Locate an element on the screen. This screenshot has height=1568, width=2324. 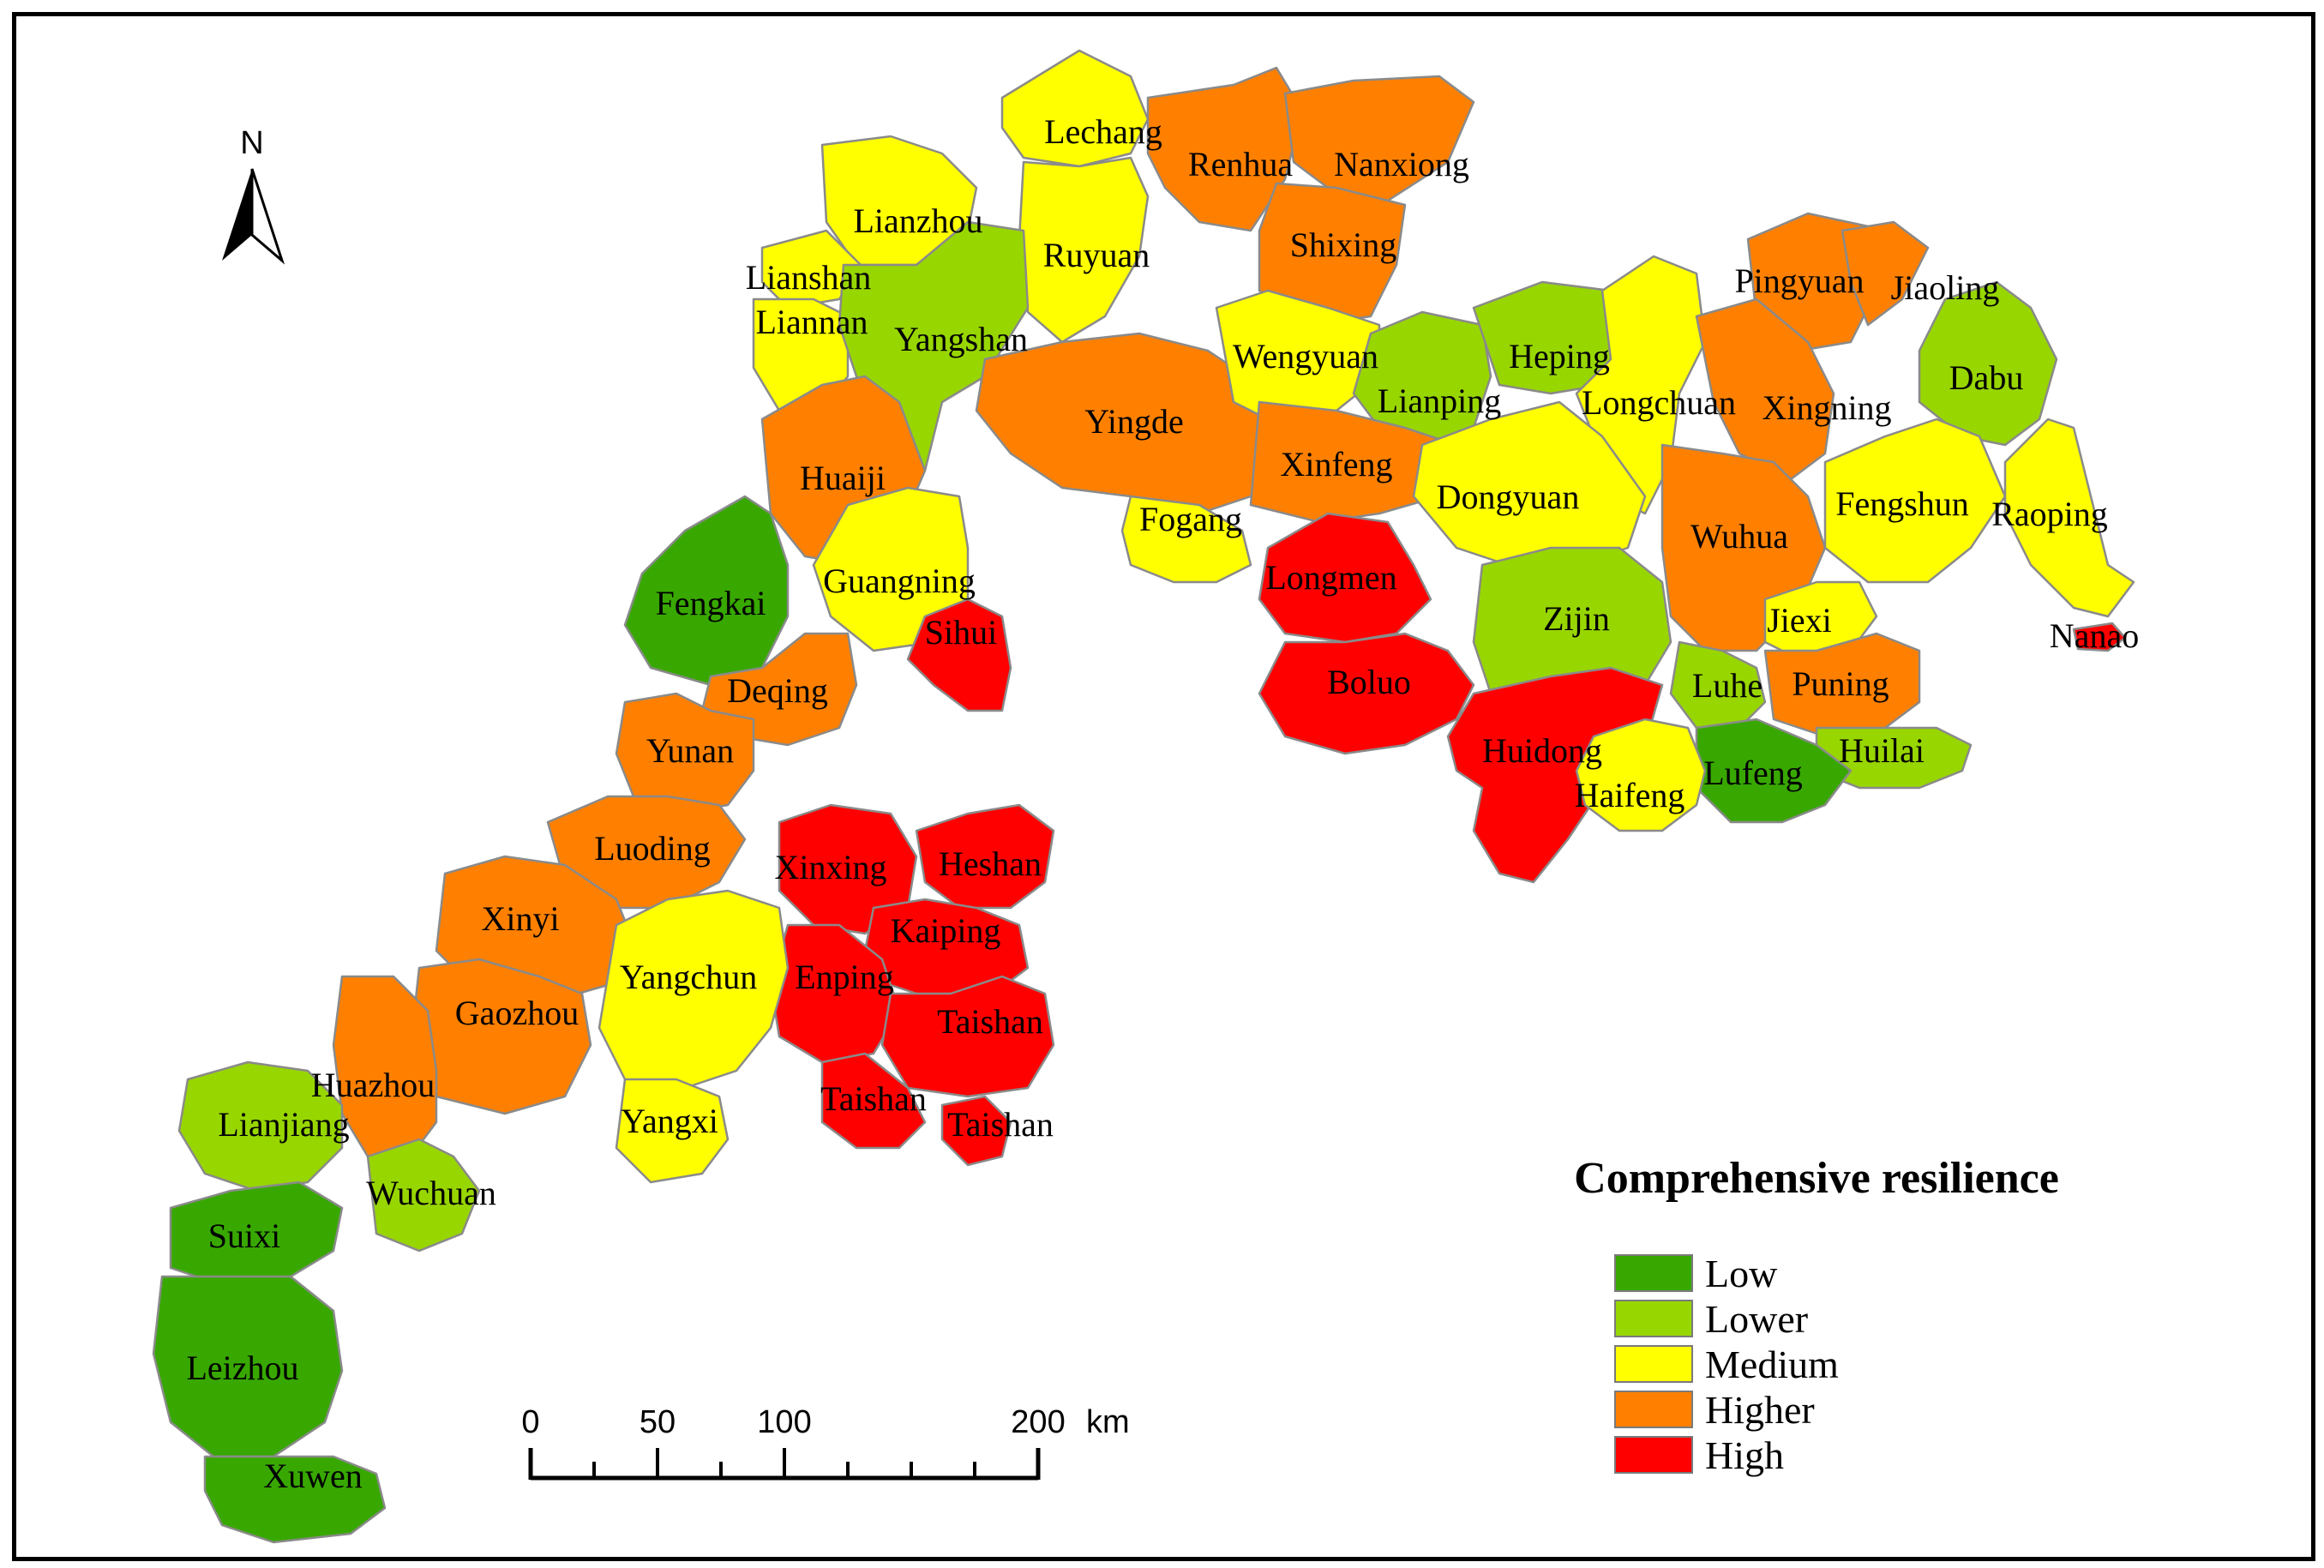
county-label: Renhua is located at coordinates (1241, 164).